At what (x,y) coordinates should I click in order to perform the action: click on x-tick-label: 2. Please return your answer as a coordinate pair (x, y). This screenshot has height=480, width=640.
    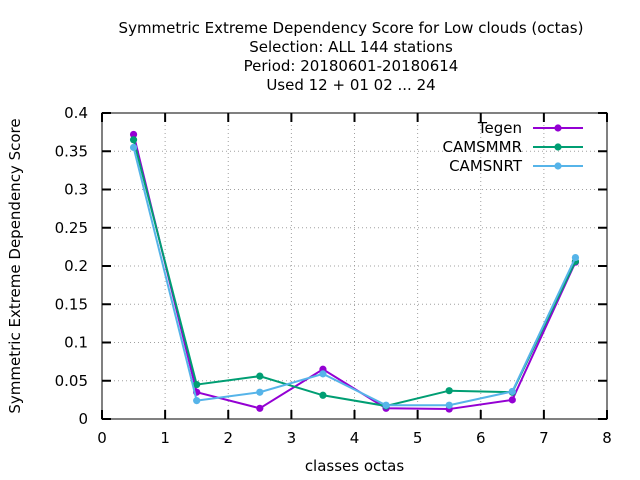
    Looking at the image, I should click on (228, 438).